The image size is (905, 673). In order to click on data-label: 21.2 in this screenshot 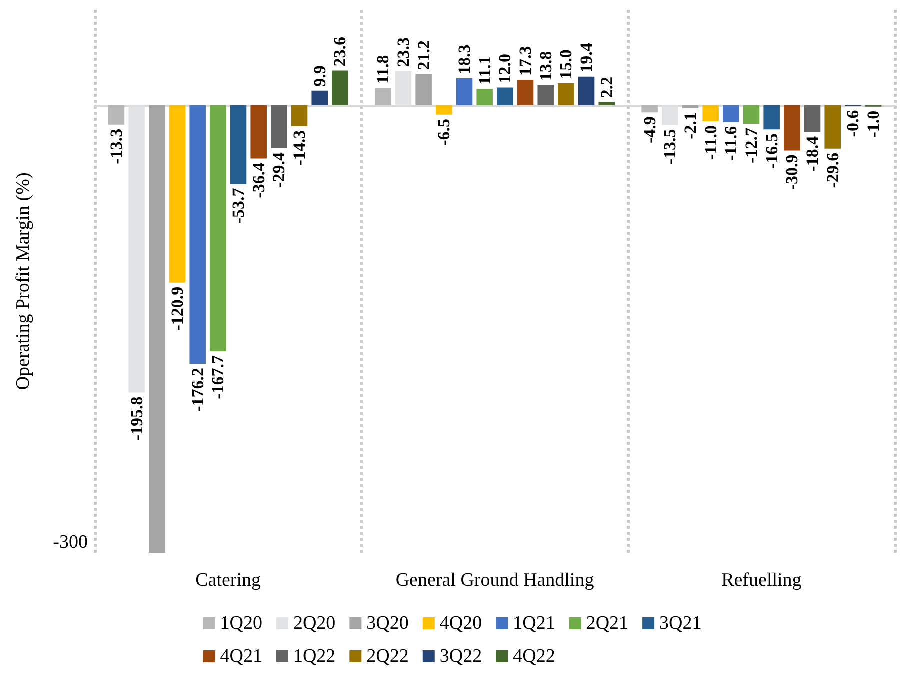, I will do `click(424, 55)`.